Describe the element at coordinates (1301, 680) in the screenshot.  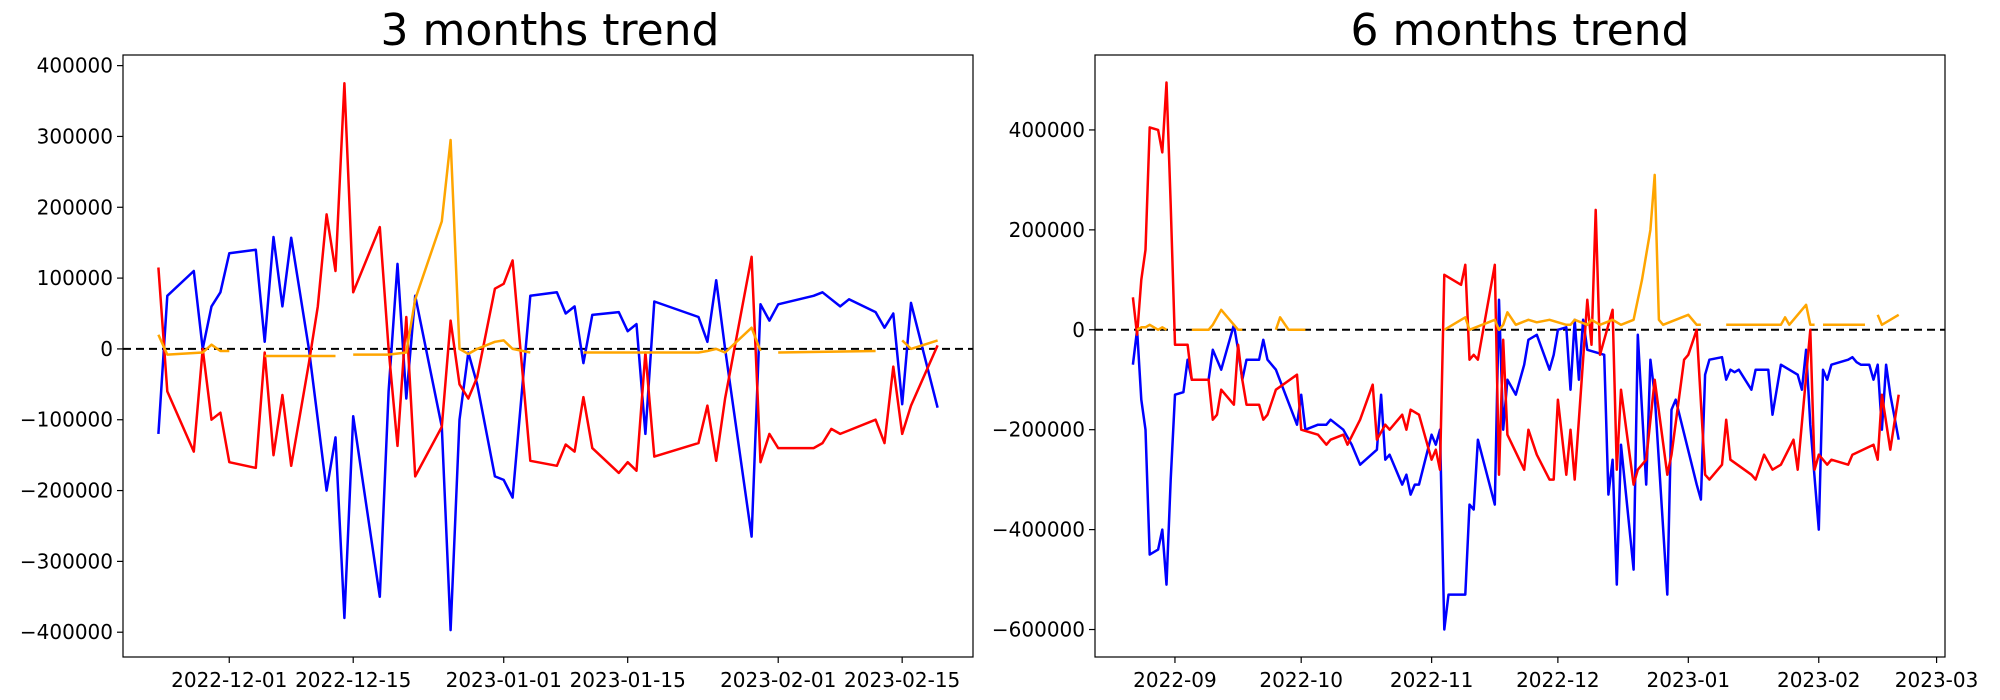
I see `x-tick-label: 2022-10` at that location.